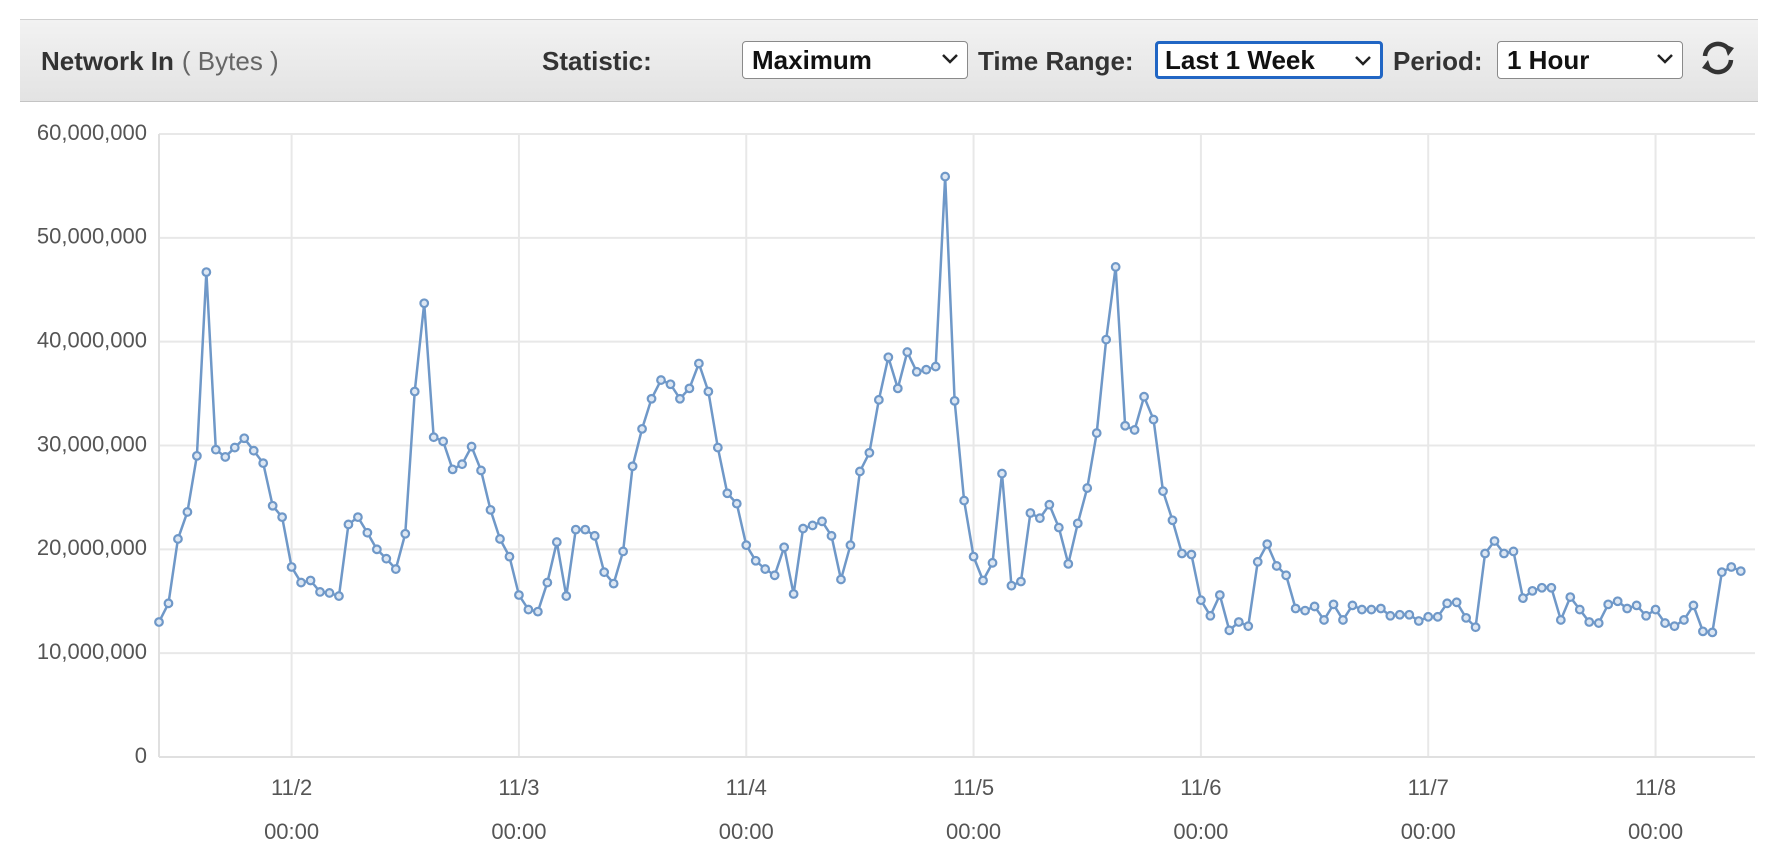 This screenshot has height=854, width=1772. I want to click on time-range-select: Last 1 Week, so click(1269, 60).